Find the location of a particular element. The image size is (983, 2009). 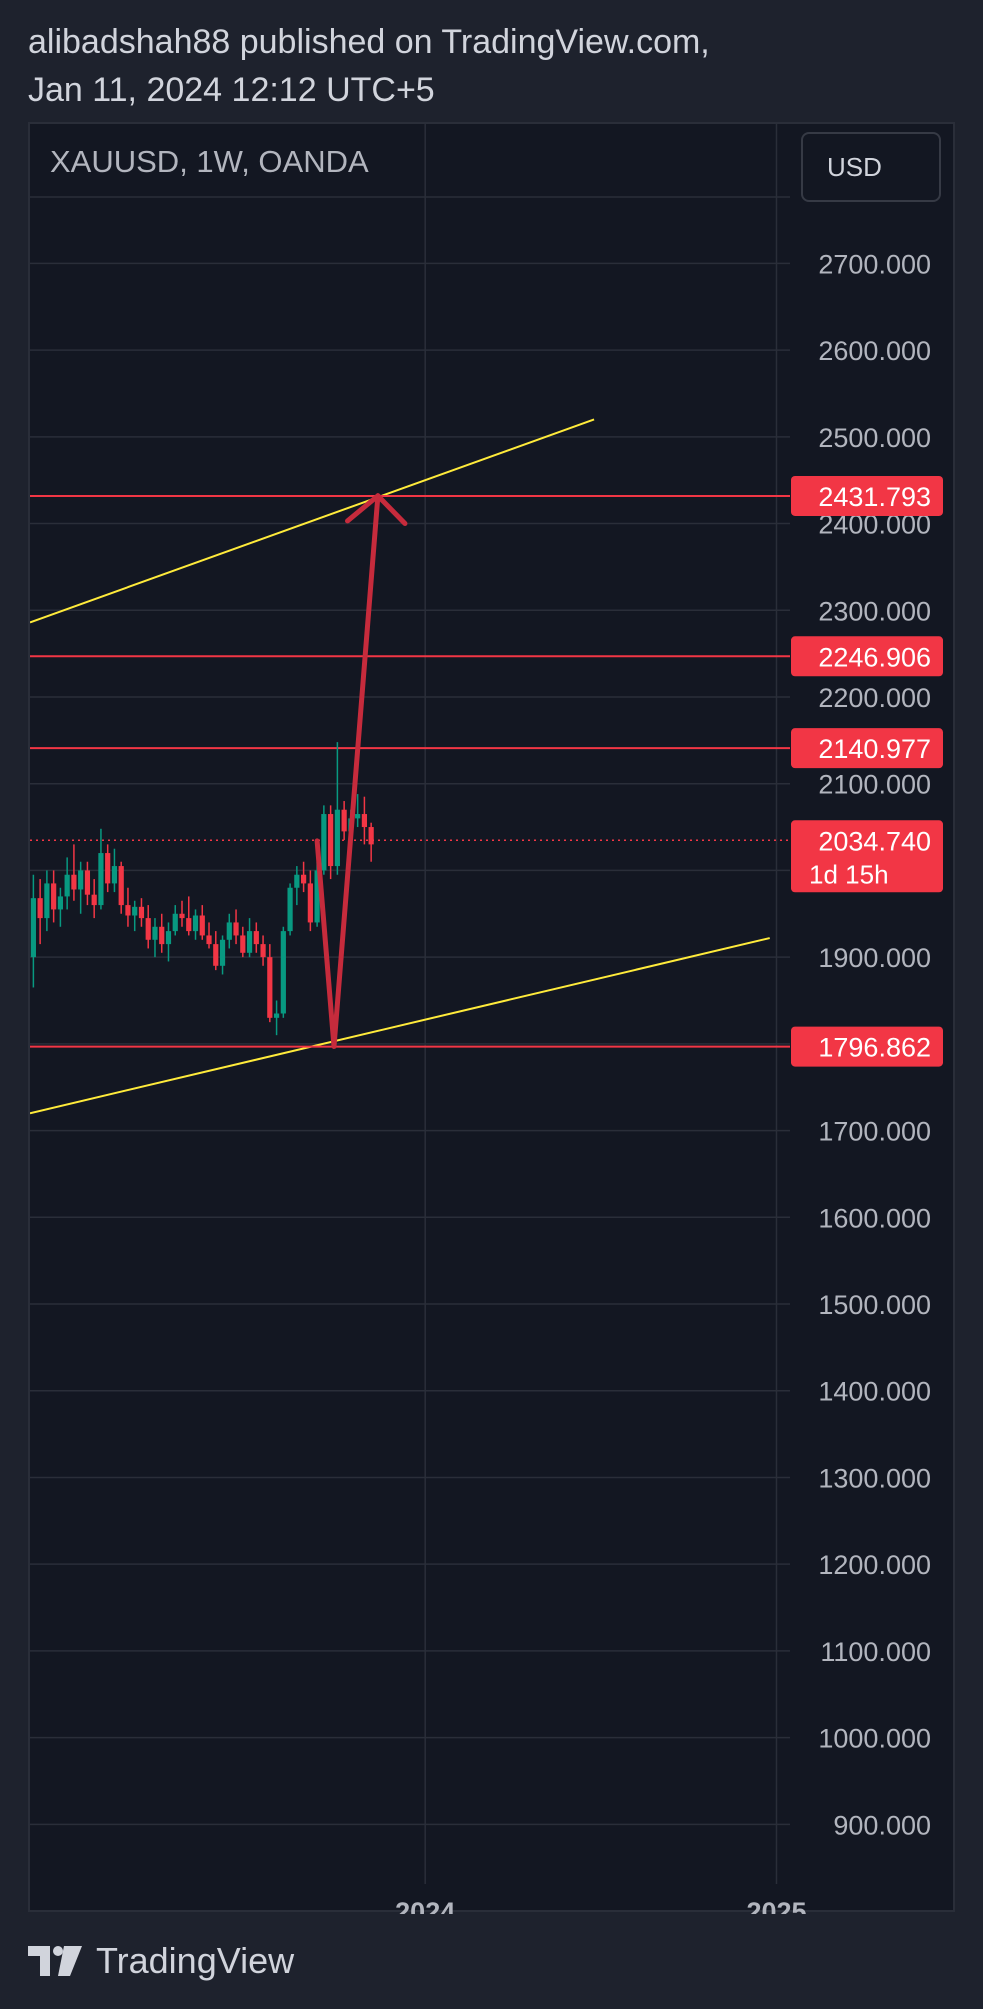

last-price-text: 2034.740 is located at coordinates (874, 841).